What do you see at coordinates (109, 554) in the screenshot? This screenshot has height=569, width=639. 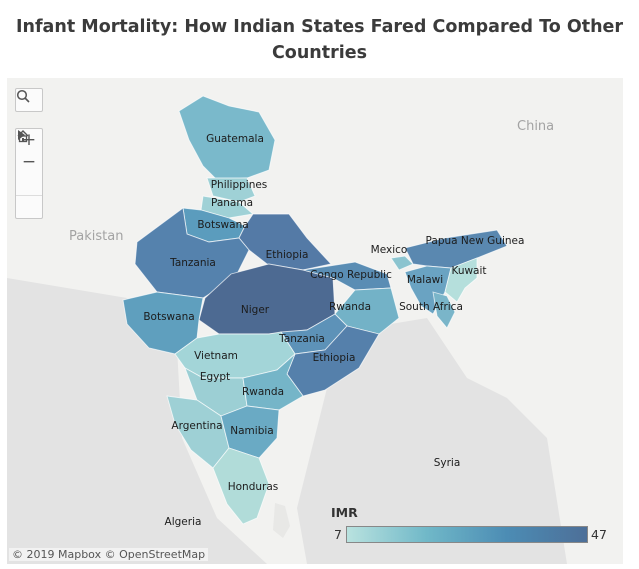 I see `map-attribution: © 2019 Mapbox © OpenStreetMap` at bounding box center [109, 554].